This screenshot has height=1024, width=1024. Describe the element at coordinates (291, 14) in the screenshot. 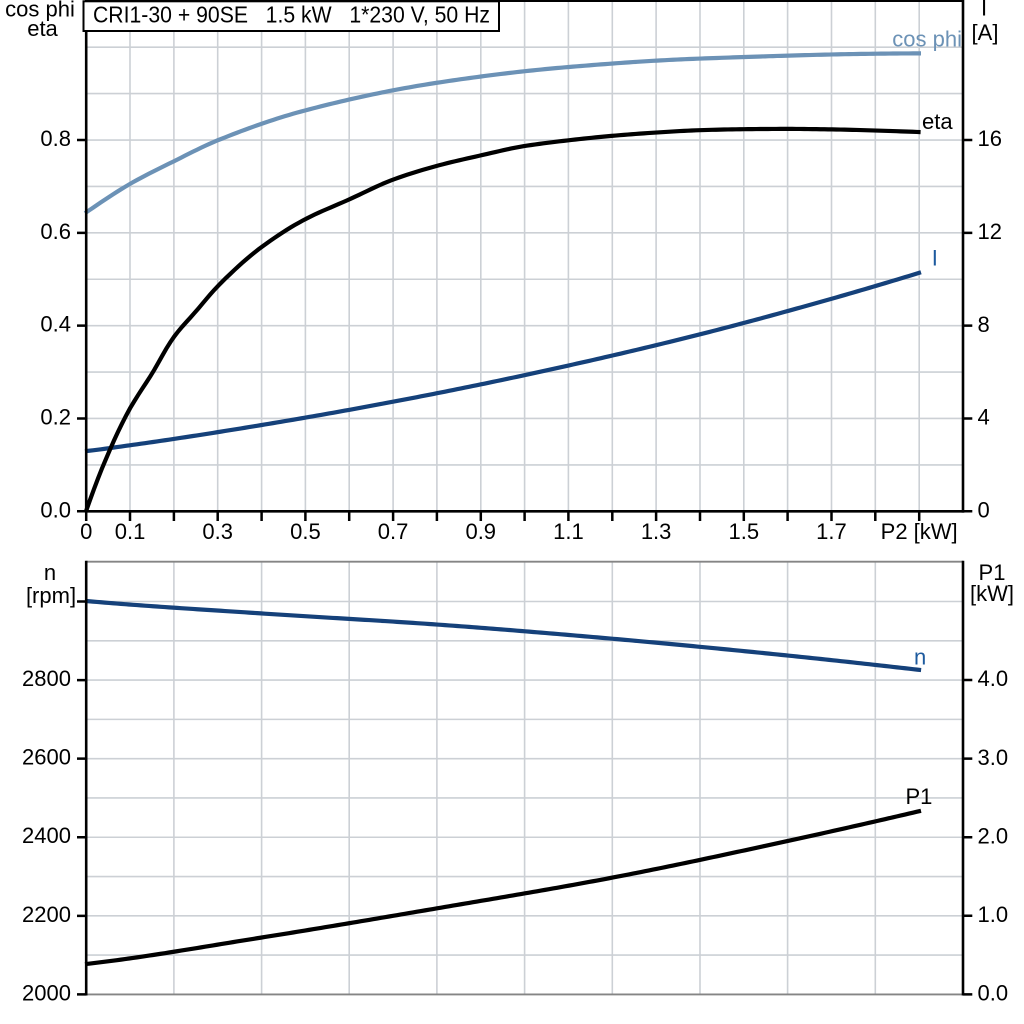

I see `svg-text:CRI1-30 + 90SE 1.5 kW 1*23: CRI1-30 + 90SE 1.5 kW 1*230 V, 50 Hz` at that location.